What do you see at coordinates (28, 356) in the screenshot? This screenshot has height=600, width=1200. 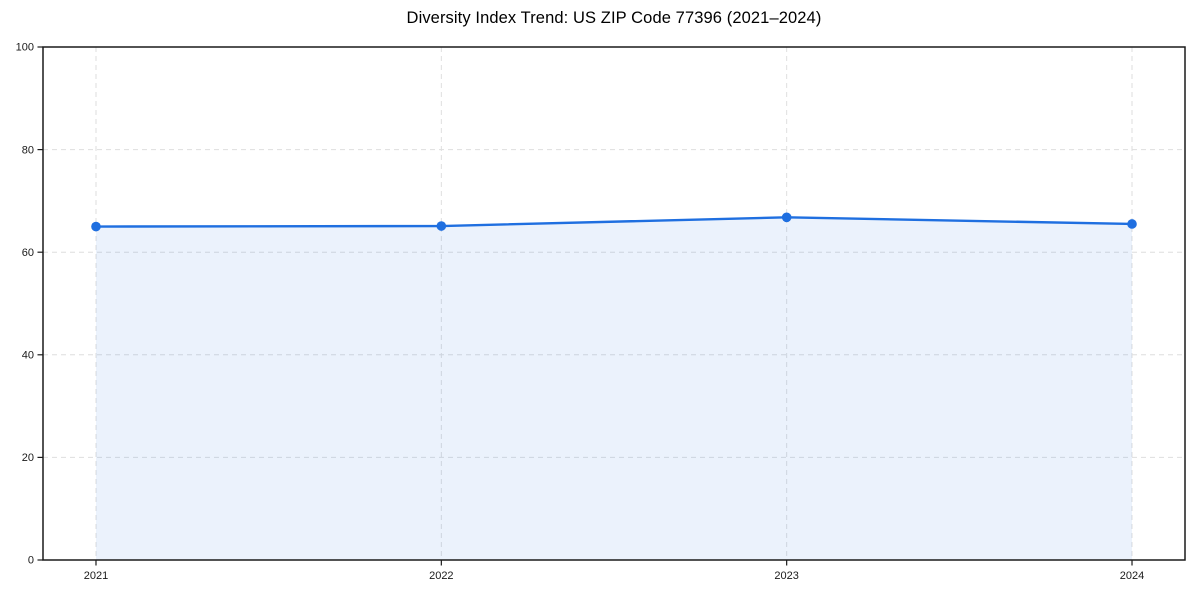 I see `y-tick-label: 40` at bounding box center [28, 356].